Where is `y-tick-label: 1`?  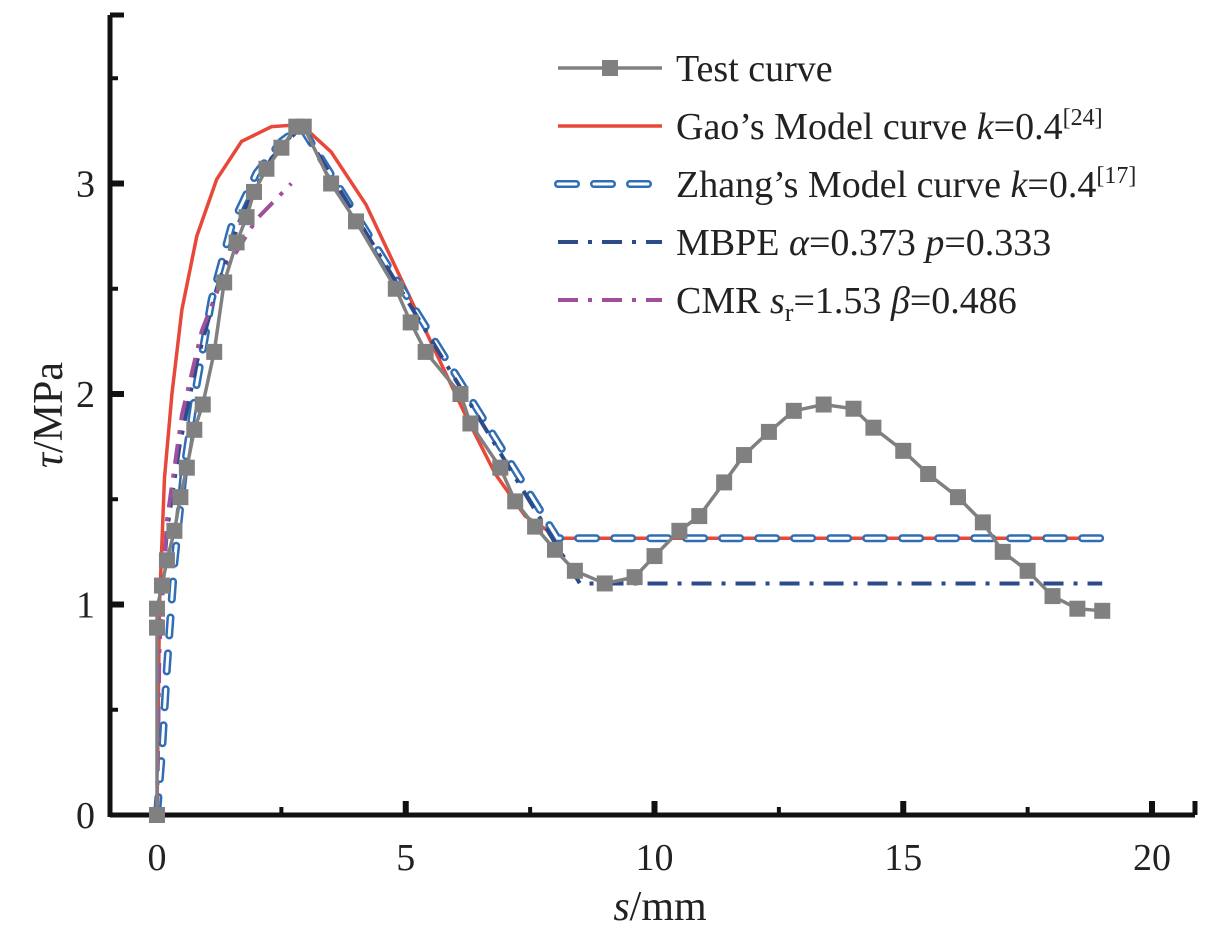 y-tick-label: 1 is located at coordinates (85, 606).